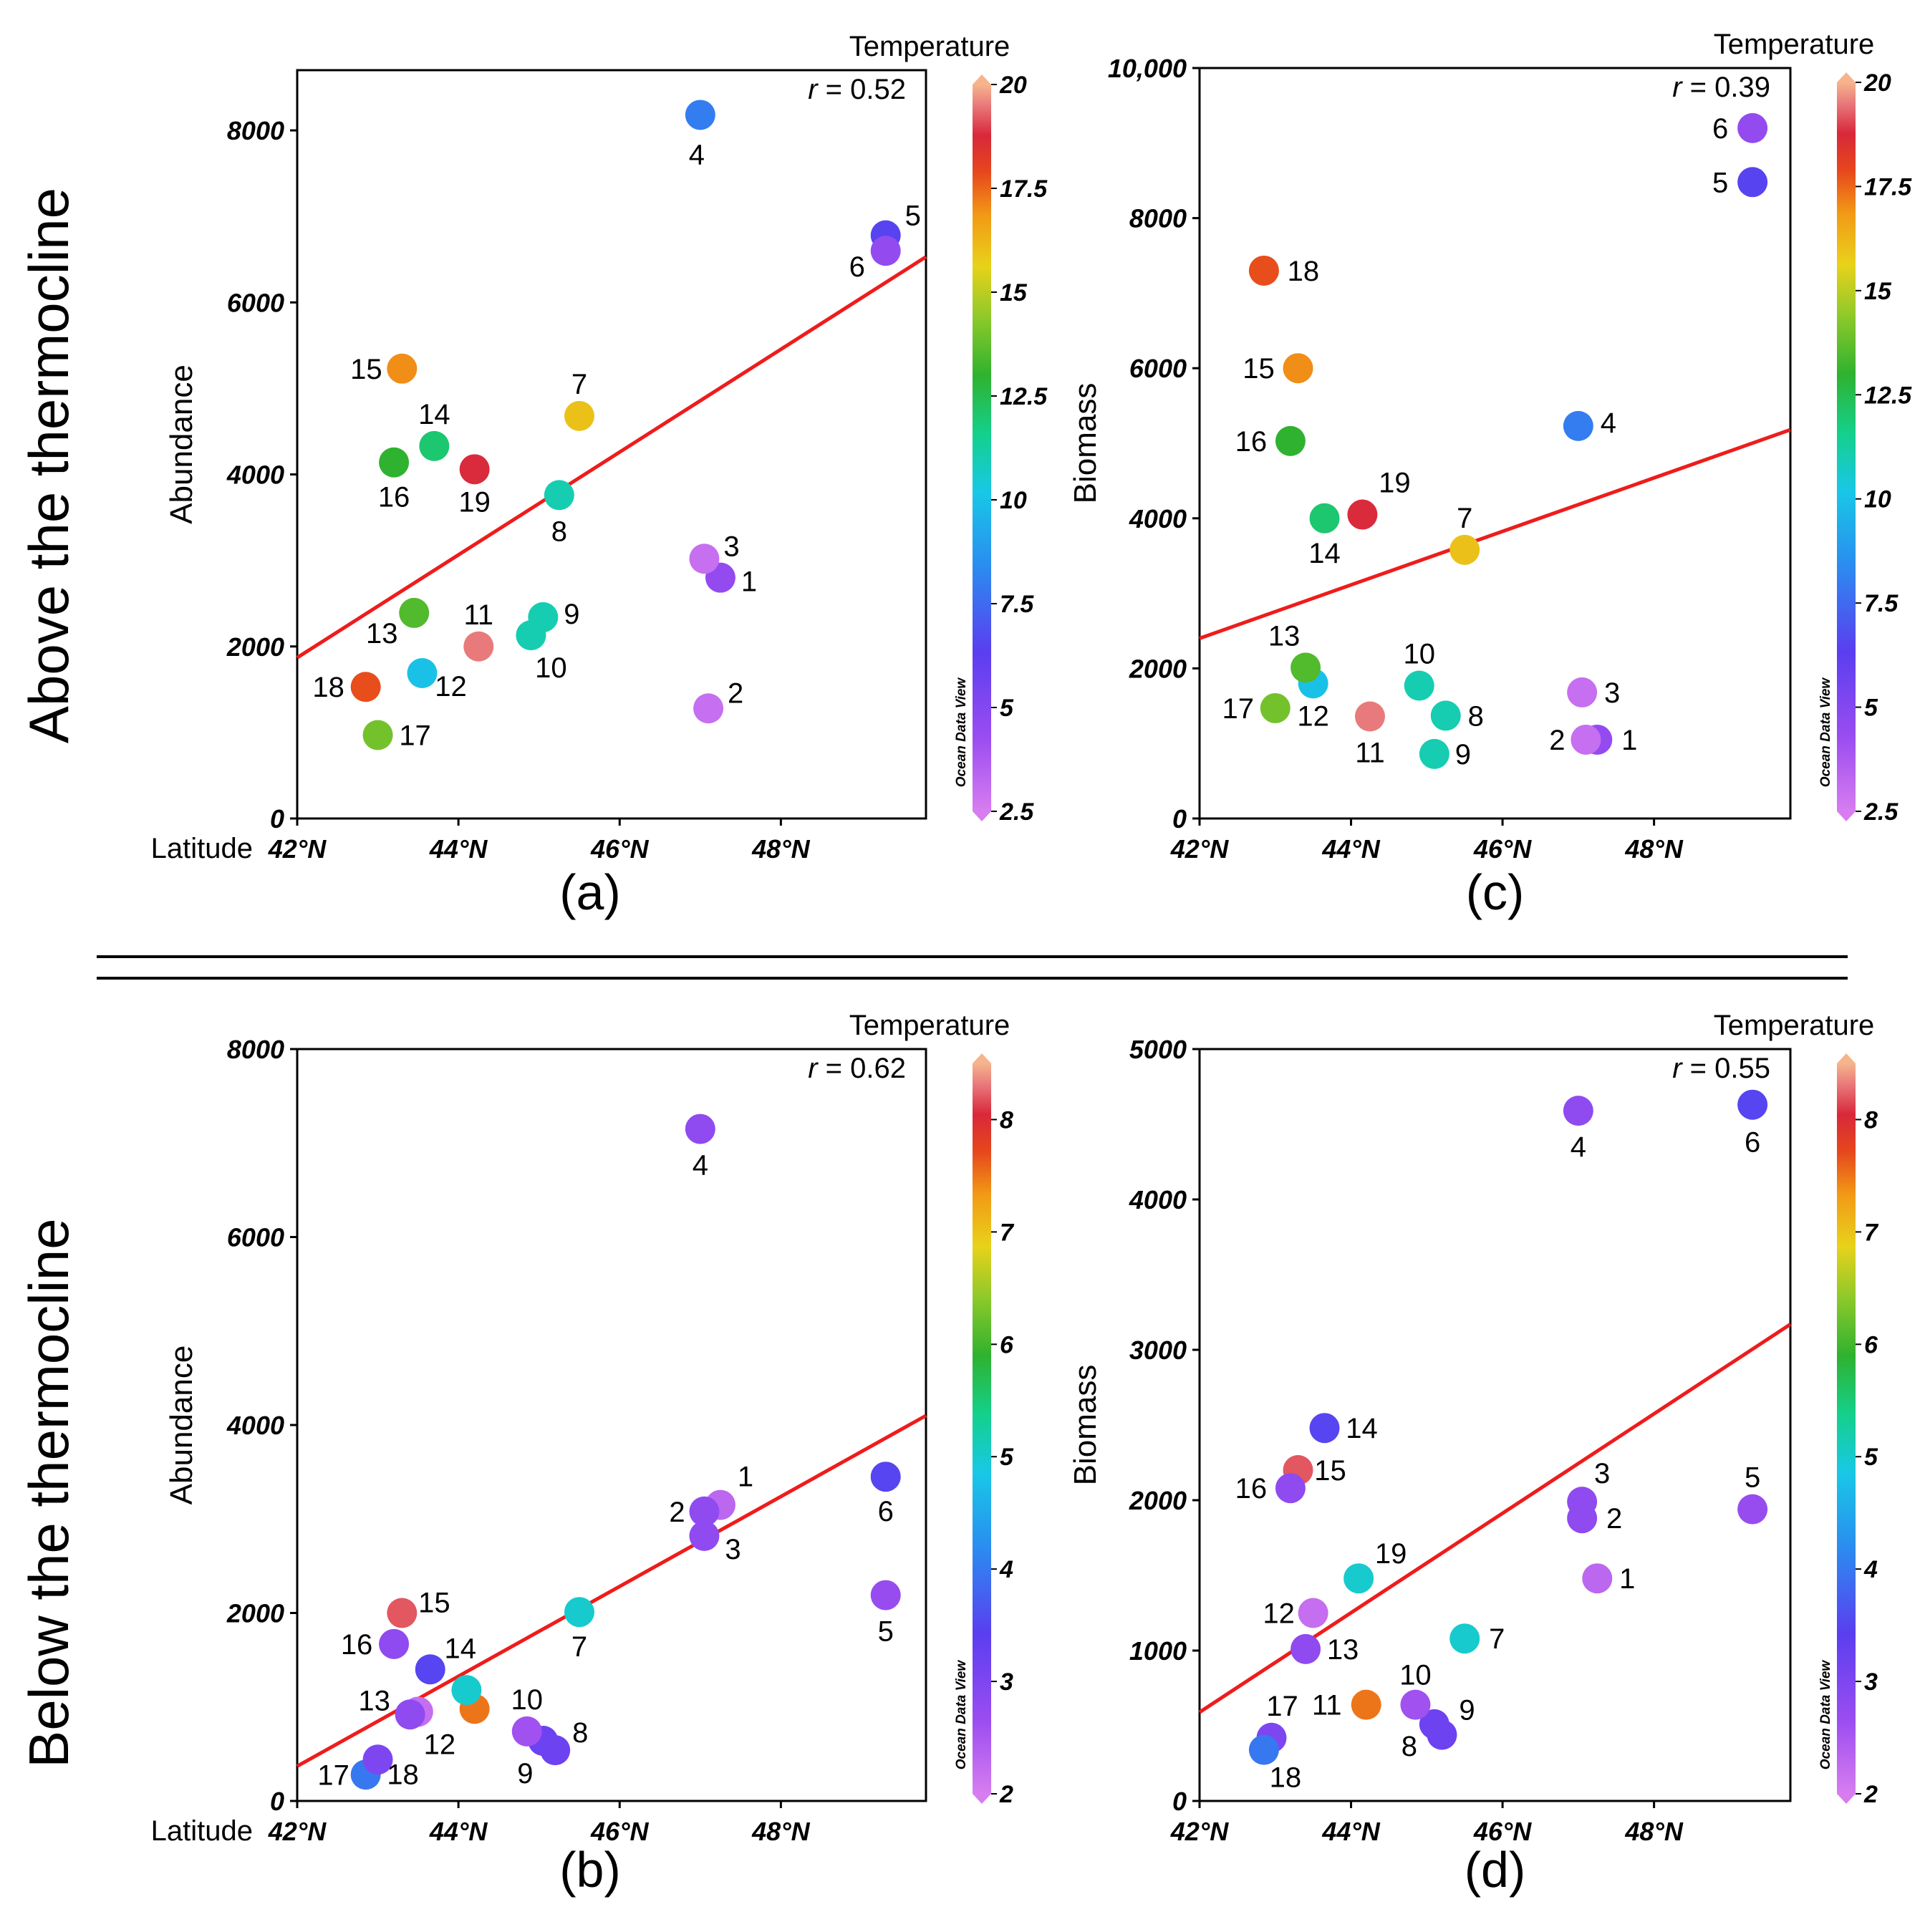 The height and width of the screenshot is (1932, 1920). What do you see at coordinates (1870, 1569) in the screenshot?
I see `colorbar-tick-label: 4` at bounding box center [1870, 1569].